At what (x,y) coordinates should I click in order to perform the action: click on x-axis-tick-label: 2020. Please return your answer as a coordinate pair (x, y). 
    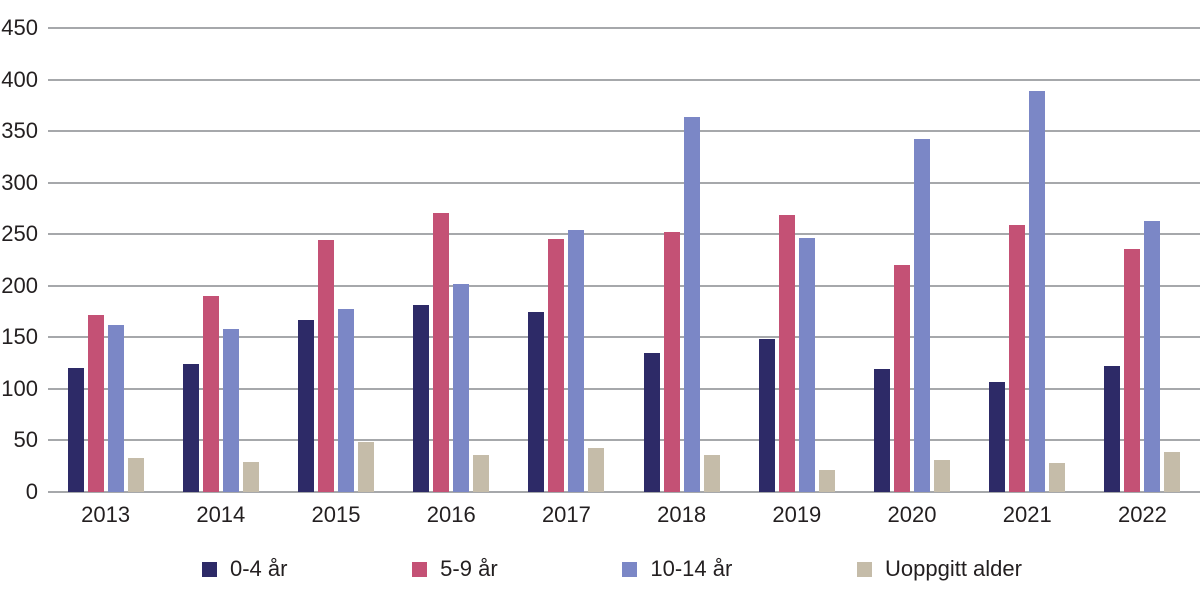
    Looking at the image, I should click on (912, 514).